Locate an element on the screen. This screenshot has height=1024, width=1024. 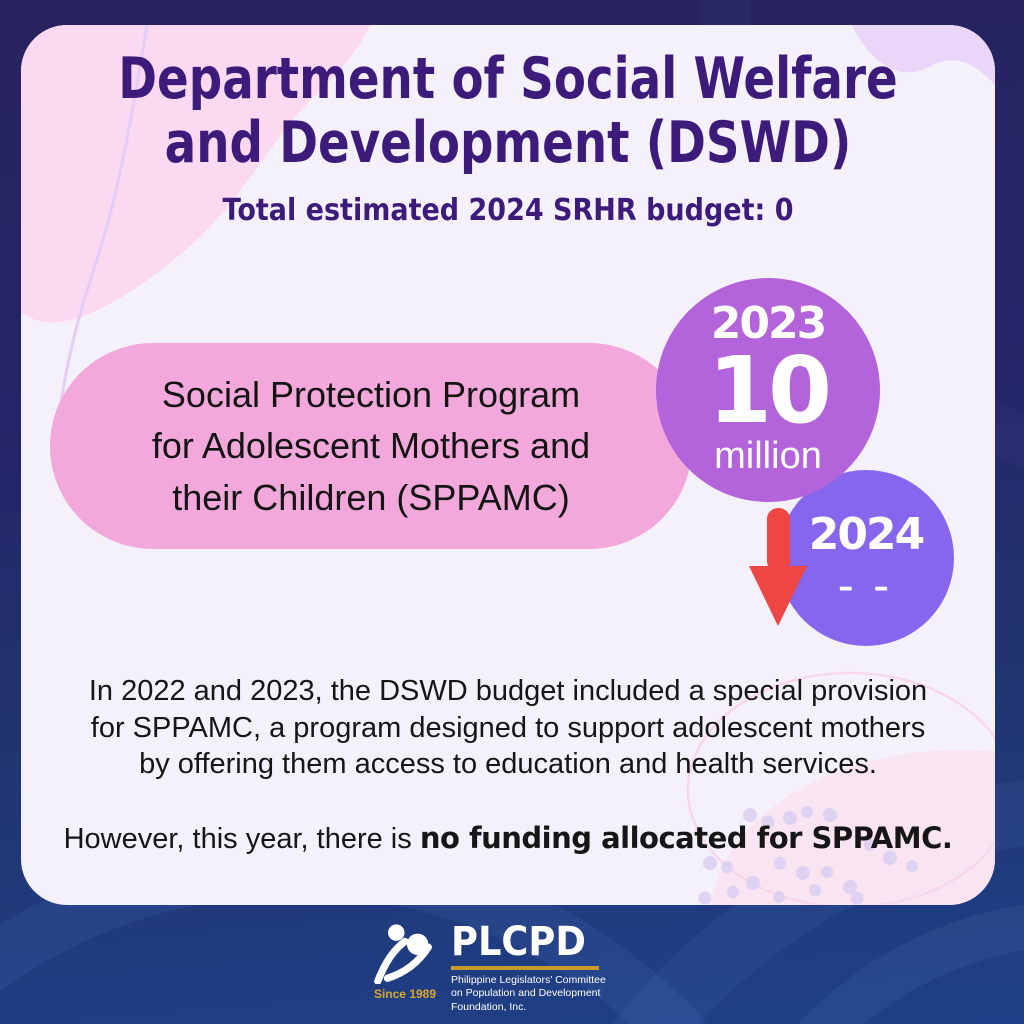
paragraph2-bold-text: no funding allocated for SPPAMC. is located at coordinates (686, 838).